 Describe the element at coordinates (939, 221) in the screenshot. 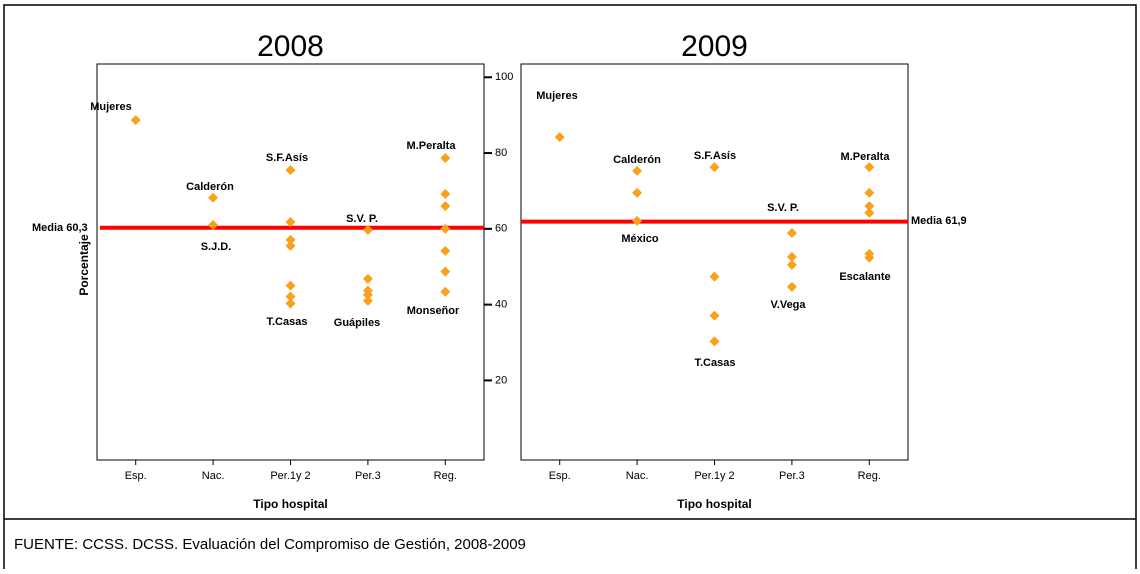

I see `mean-label: Media 61,9` at that location.